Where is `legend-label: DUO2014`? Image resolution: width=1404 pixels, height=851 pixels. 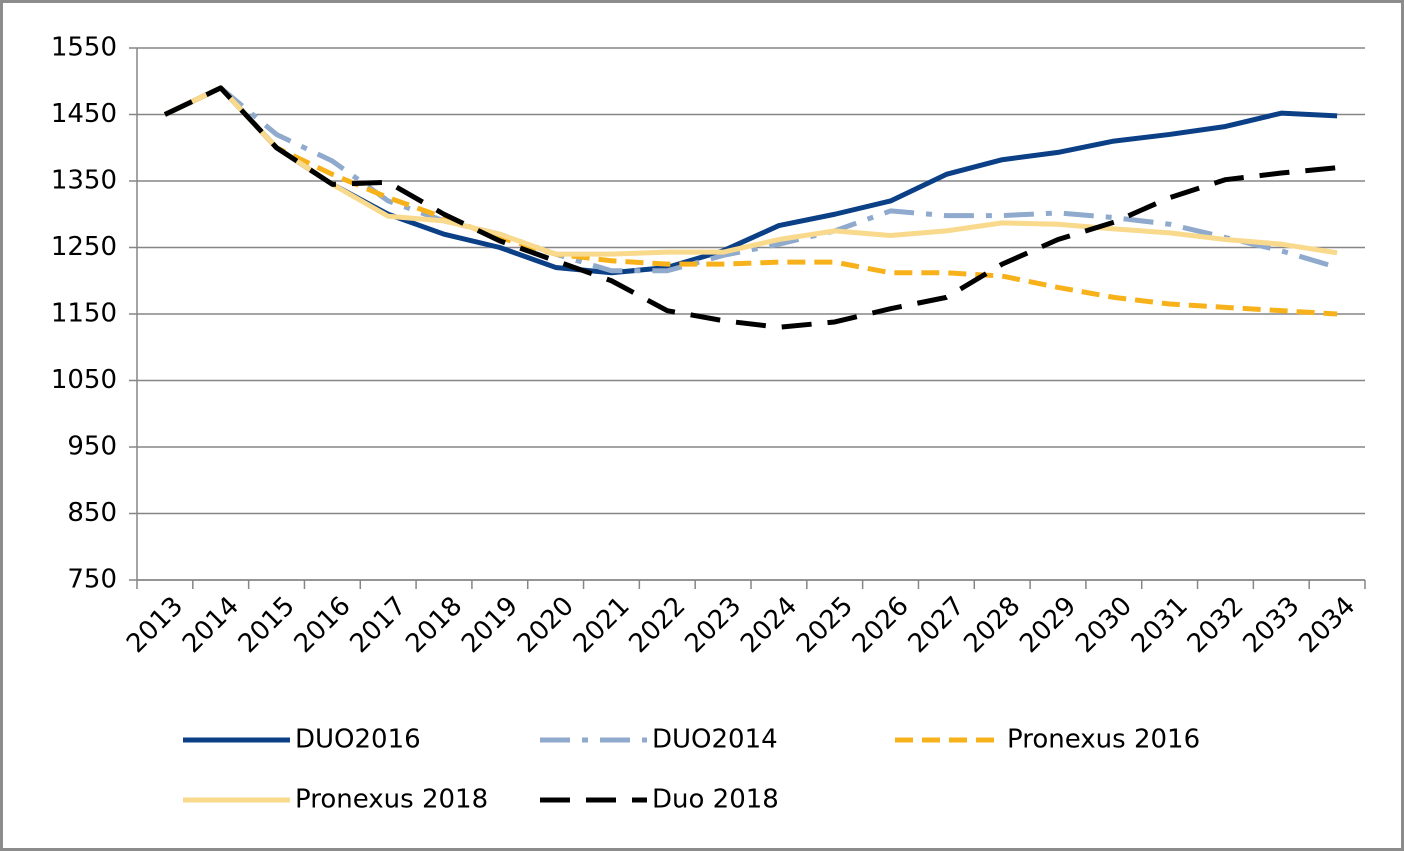 legend-label: DUO2014 is located at coordinates (715, 740).